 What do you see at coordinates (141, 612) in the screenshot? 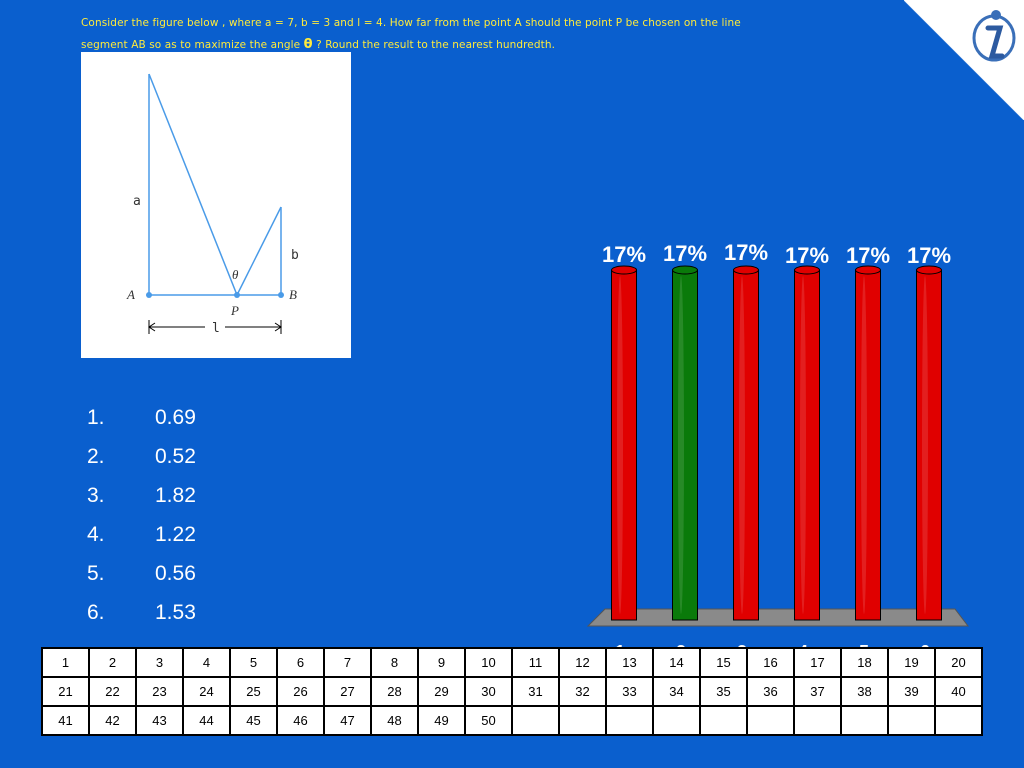
I see `answer-option: 6. 1.53` at bounding box center [141, 612].